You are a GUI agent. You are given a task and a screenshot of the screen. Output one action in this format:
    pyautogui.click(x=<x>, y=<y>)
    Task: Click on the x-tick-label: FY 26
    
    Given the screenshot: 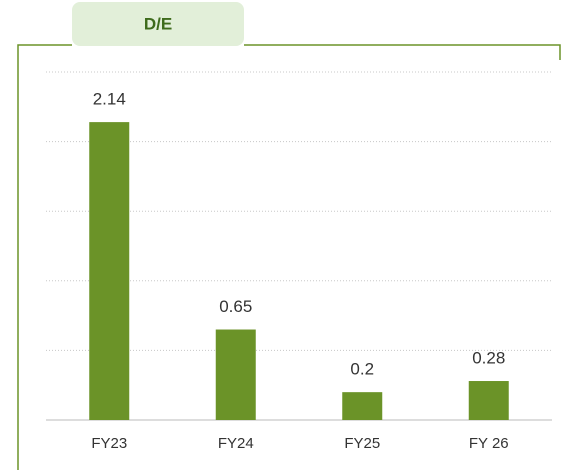 What is the action you would take?
    pyautogui.click(x=489, y=443)
    